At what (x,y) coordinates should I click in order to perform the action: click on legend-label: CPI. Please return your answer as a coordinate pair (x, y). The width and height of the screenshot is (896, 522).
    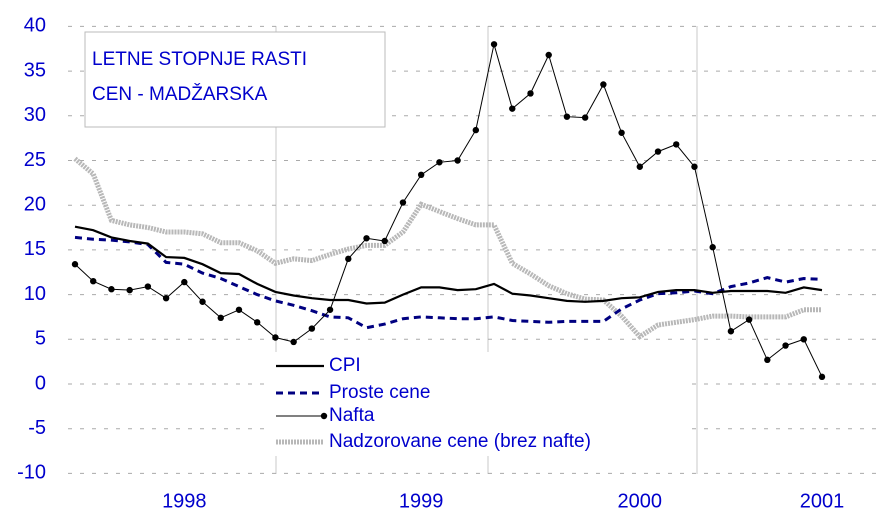
    Looking at the image, I should click on (345, 365).